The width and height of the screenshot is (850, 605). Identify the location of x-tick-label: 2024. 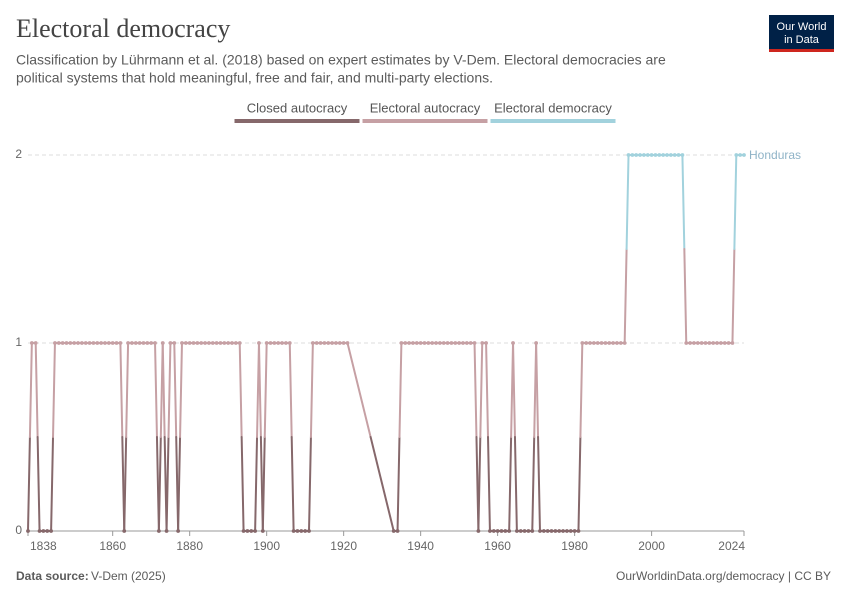
(731, 546).